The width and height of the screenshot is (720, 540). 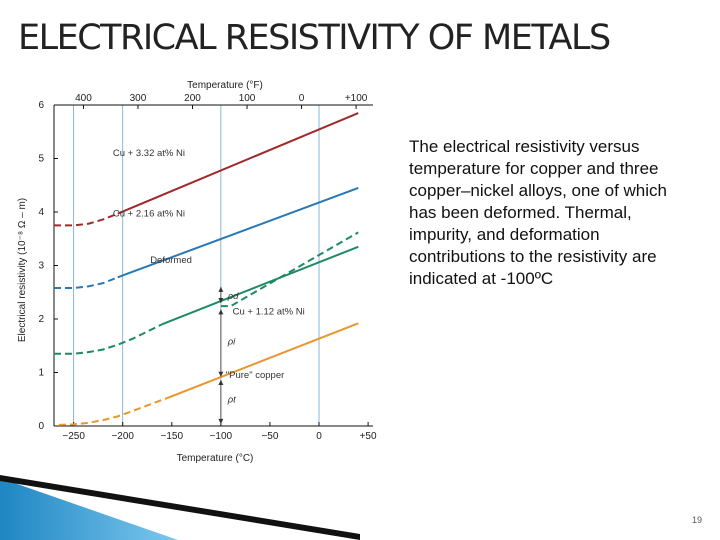 I want to click on x-tick-label: 0, so click(x=319, y=436).